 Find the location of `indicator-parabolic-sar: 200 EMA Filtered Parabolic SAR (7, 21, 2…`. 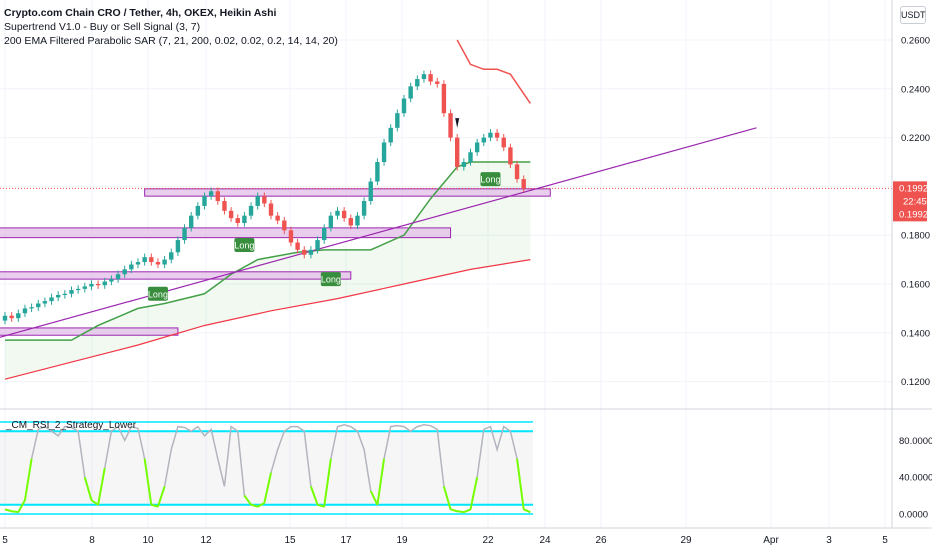

indicator-parabolic-sar: 200 EMA Filtered Parabolic SAR (7, 21, 2… is located at coordinates (171, 41).